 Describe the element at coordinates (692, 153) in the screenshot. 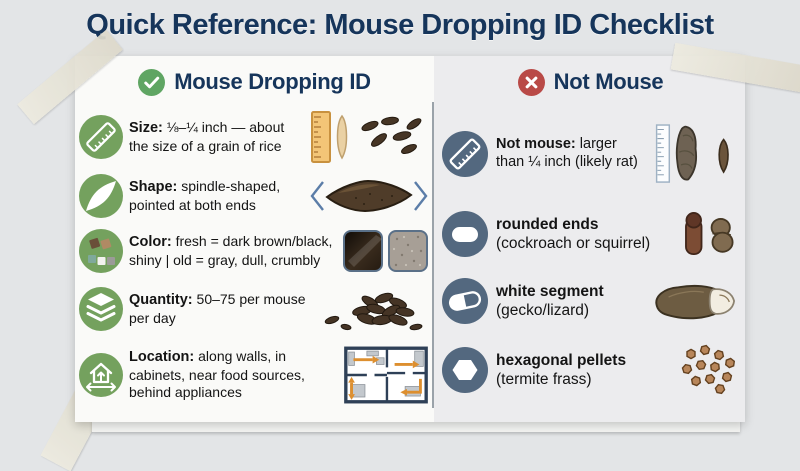

I see `rat-droppings-illustration` at that location.